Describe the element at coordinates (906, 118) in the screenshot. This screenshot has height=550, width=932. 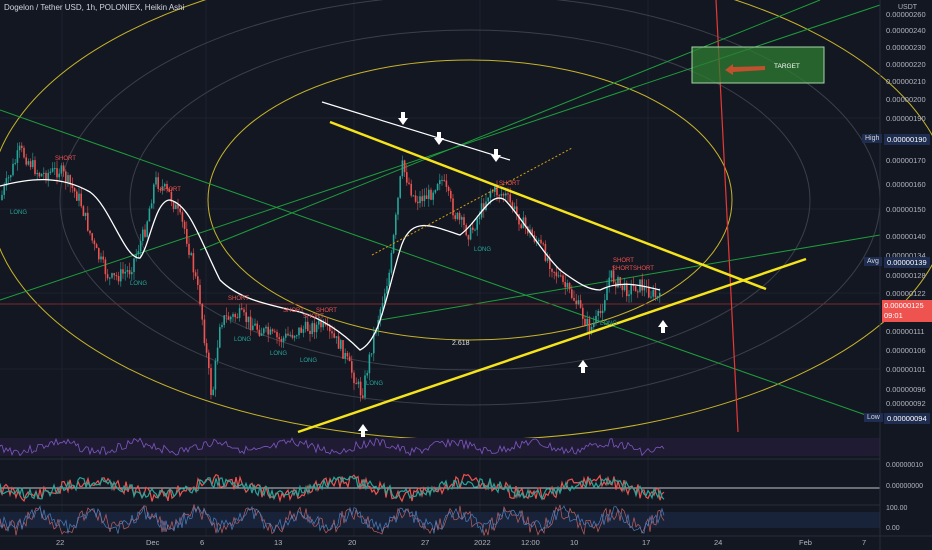
I see `price-tick: 0.00000190` at that location.